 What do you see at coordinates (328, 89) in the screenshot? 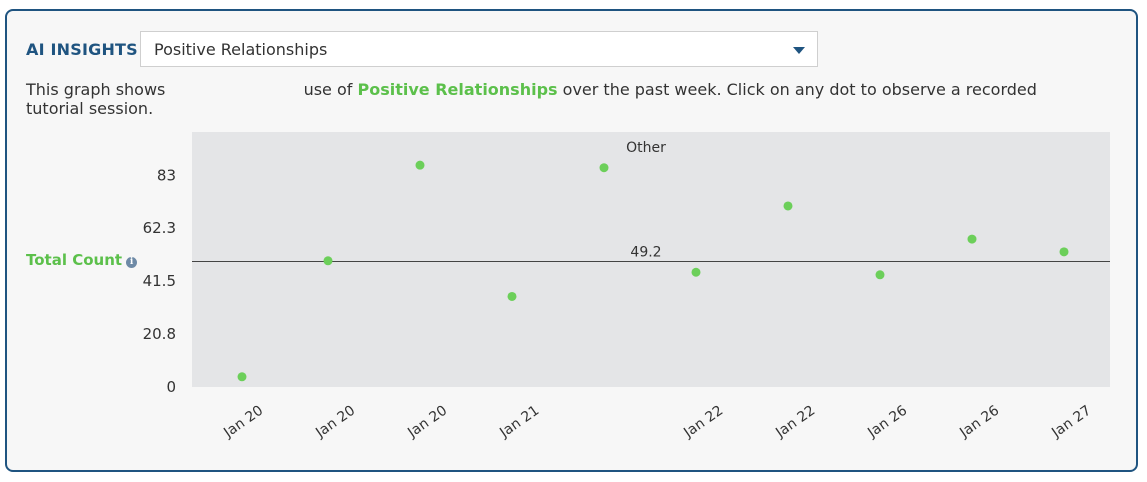
I see `description-middle: use of` at bounding box center [328, 89].